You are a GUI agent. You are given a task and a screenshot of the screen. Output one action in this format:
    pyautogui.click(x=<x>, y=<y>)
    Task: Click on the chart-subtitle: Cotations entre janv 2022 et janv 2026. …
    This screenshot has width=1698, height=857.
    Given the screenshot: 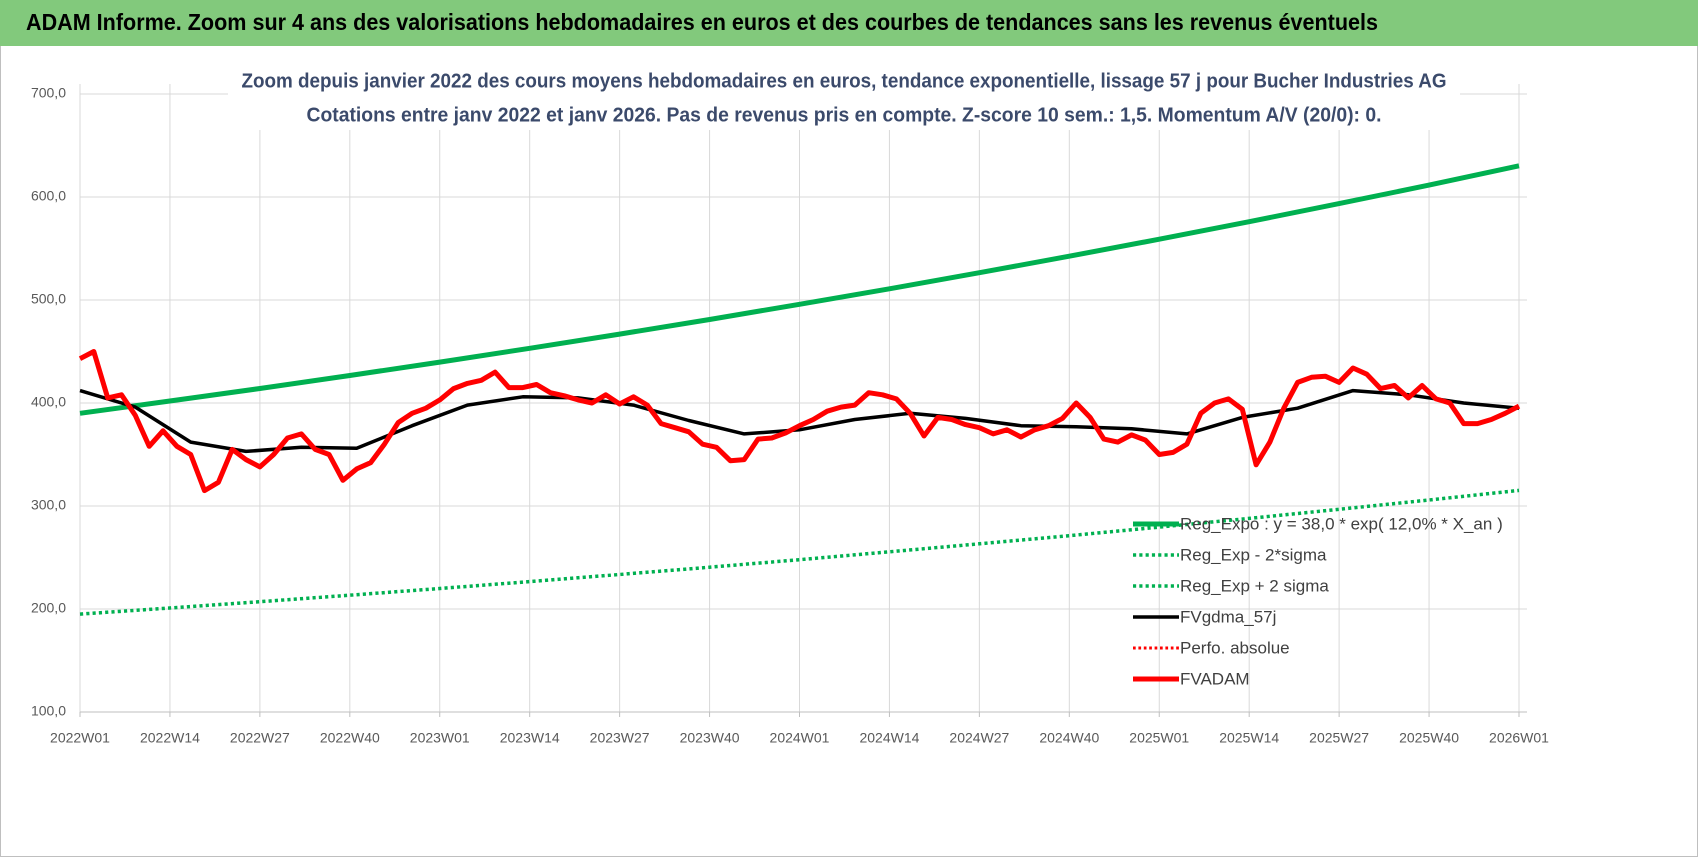 What is the action you would take?
    pyautogui.click(x=844, y=115)
    